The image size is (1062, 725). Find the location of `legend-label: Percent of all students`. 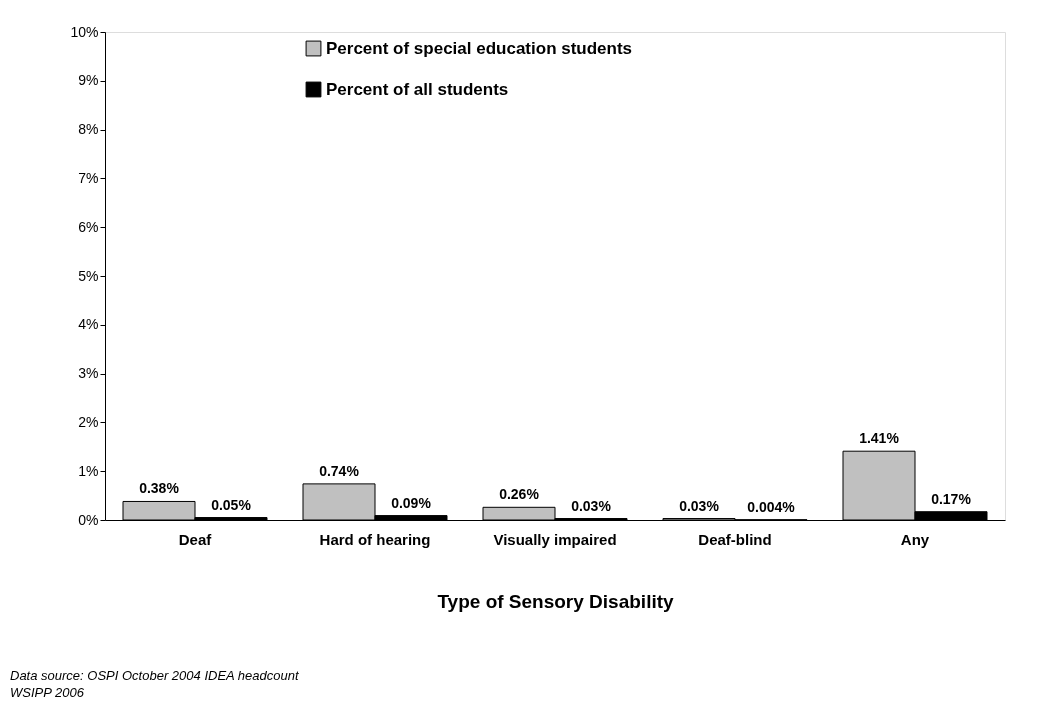

legend-label: Percent of all students is located at coordinates (417, 89).